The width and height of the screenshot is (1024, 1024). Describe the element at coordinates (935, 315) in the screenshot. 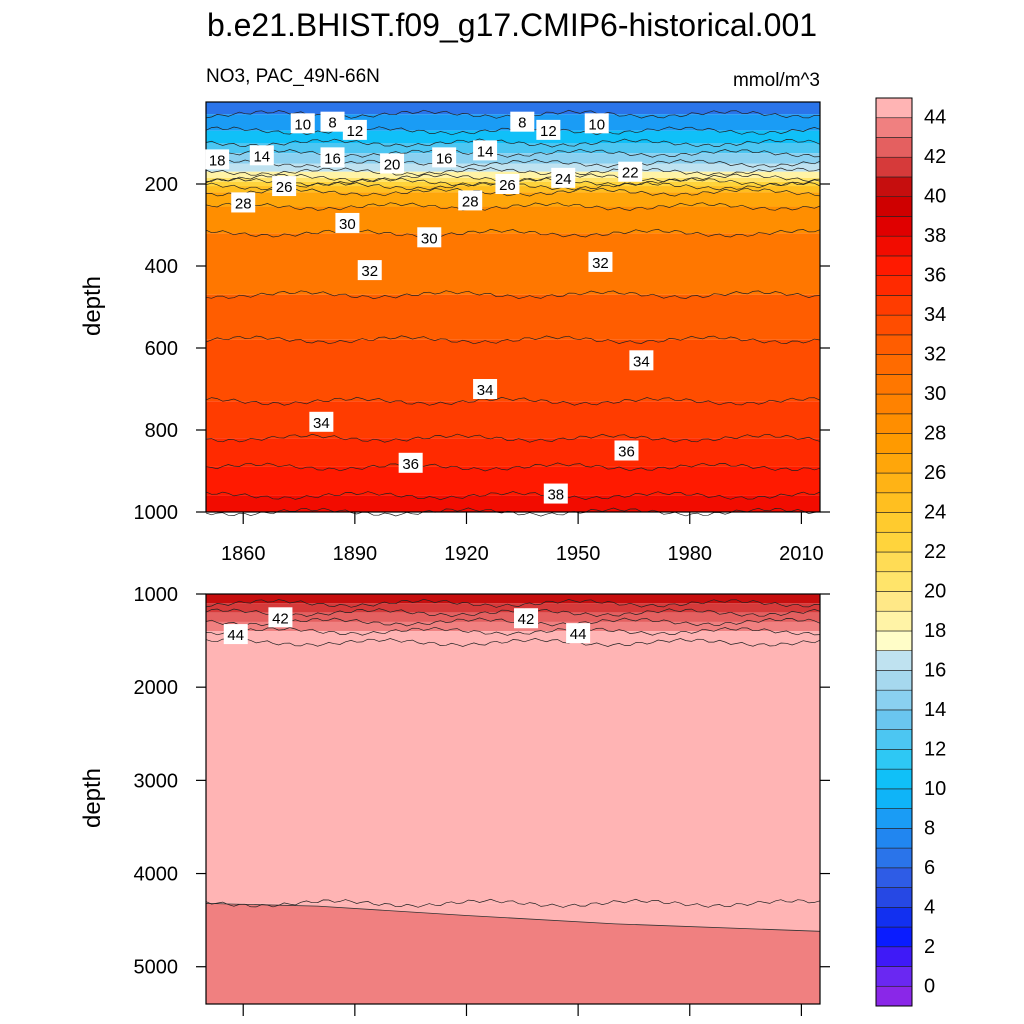

I see `colorbar-label: 34` at that location.